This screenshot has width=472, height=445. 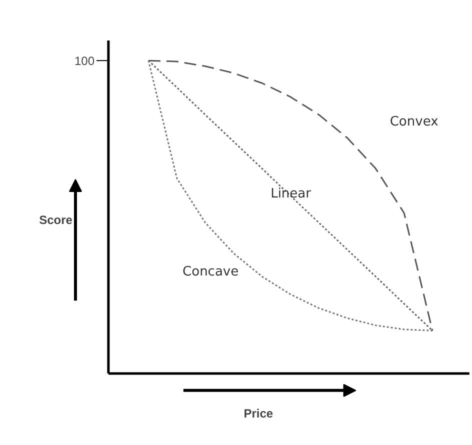 I want to click on series-label: Linear, so click(x=291, y=194).